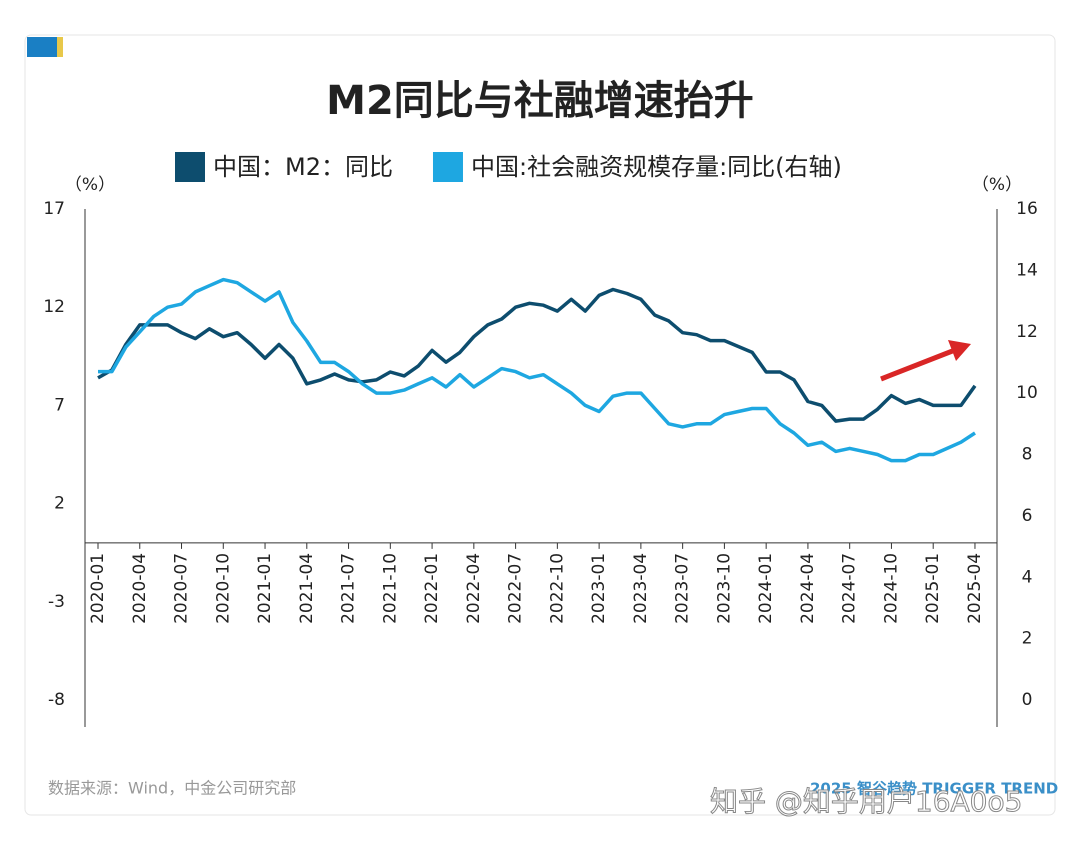 The height and width of the screenshot is (850, 1080). What do you see at coordinates (54, 307) in the screenshot?
I see `y-tick-label: 12` at bounding box center [54, 307].